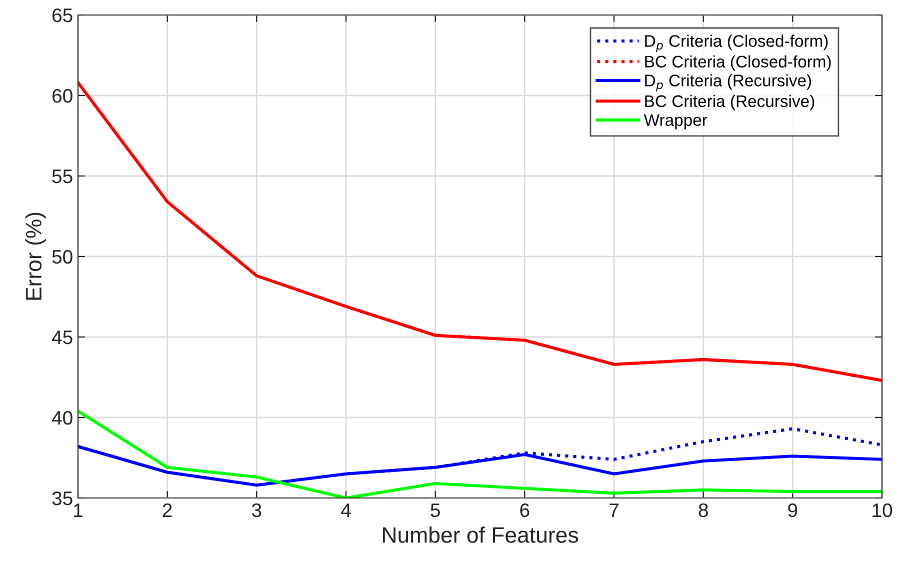 Image resolution: width=897 pixels, height=561 pixels. I want to click on legend-label: D$_{p}$ Criteria (Closed-form), so click(736, 43).